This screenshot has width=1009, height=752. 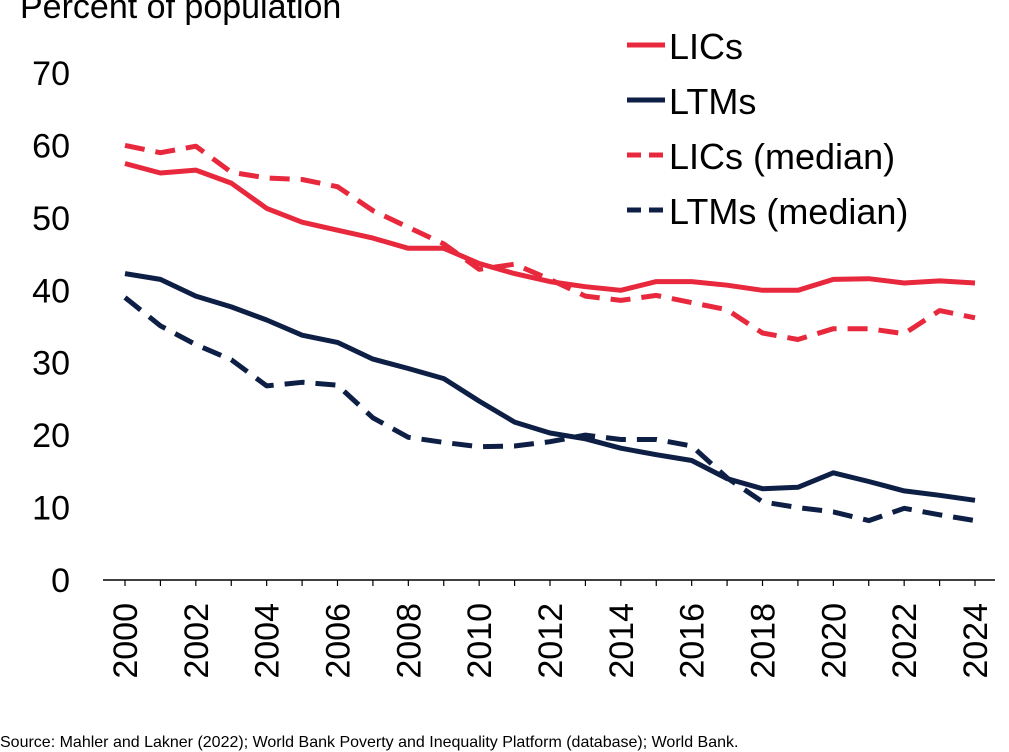 I want to click on y-tick-label: 50, so click(x=51, y=219).